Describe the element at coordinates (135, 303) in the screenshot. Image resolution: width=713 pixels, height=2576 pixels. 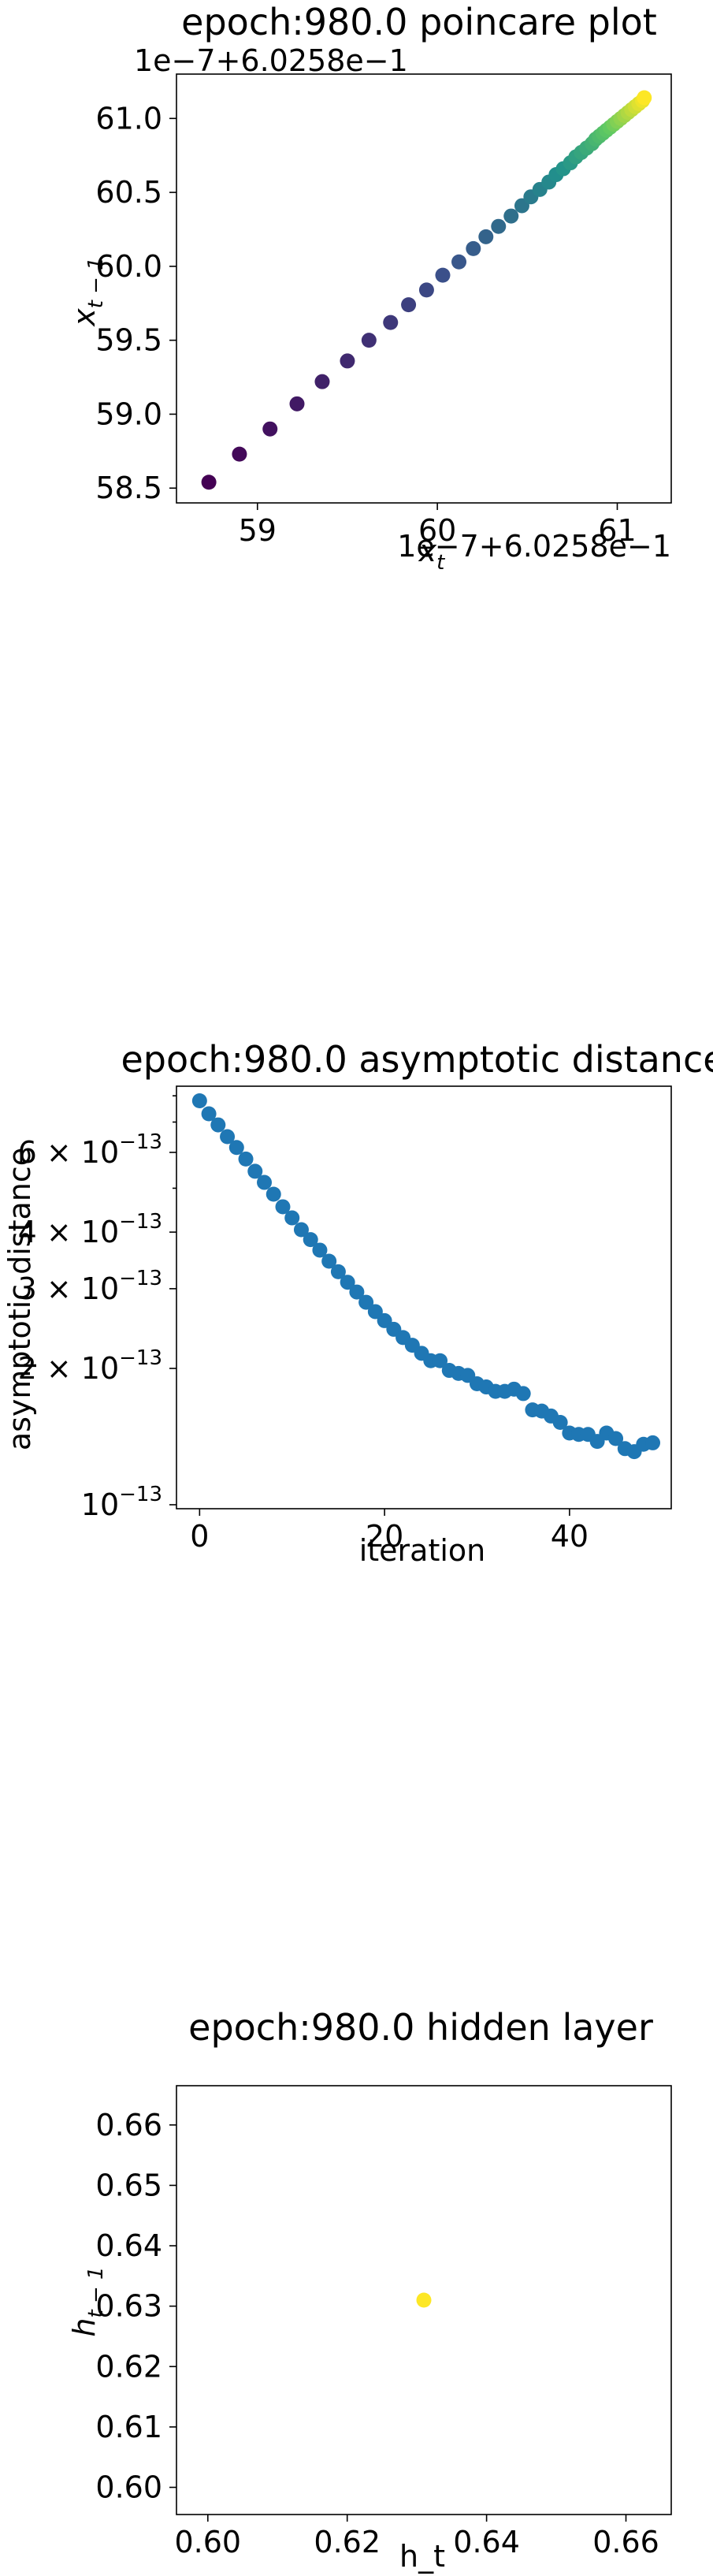
I see `y-ticks: 58.5 59.0 59.5 60.0 60.5 61.0` at that location.